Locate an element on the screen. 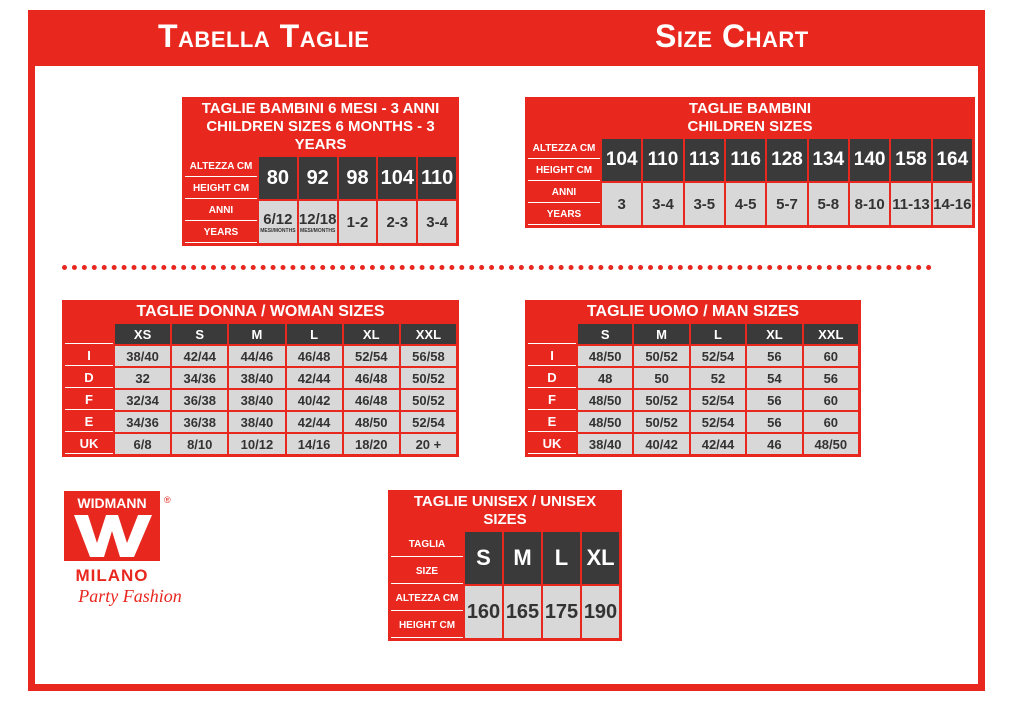  value-text: 6/12 is located at coordinates (278, 219).